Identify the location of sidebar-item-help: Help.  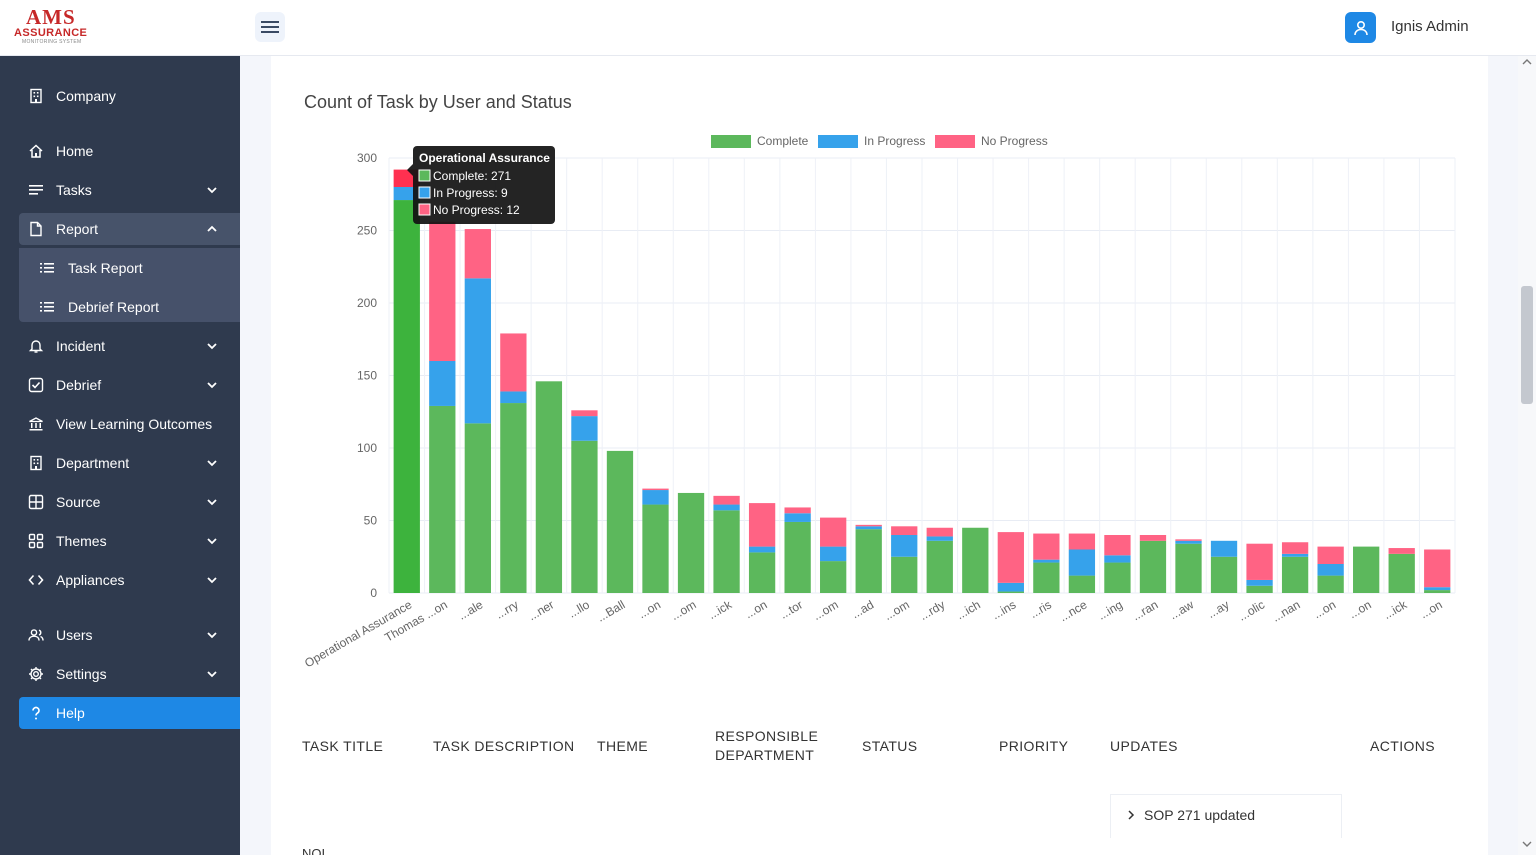
(129, 713).